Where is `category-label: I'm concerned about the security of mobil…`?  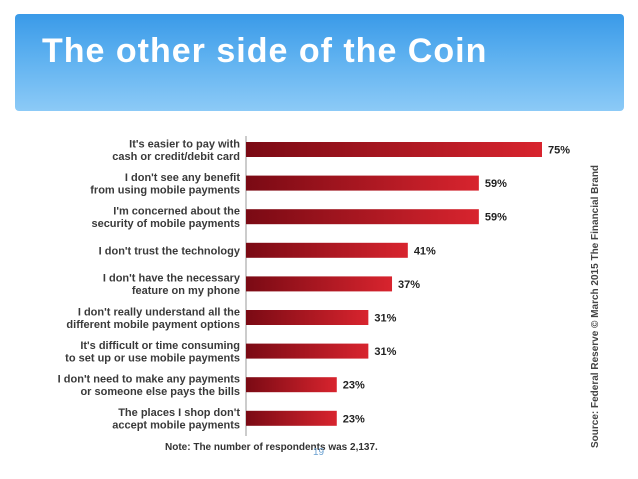
category-label: I'm concerned about the security of mobil… is located at coordinates (165, 217).